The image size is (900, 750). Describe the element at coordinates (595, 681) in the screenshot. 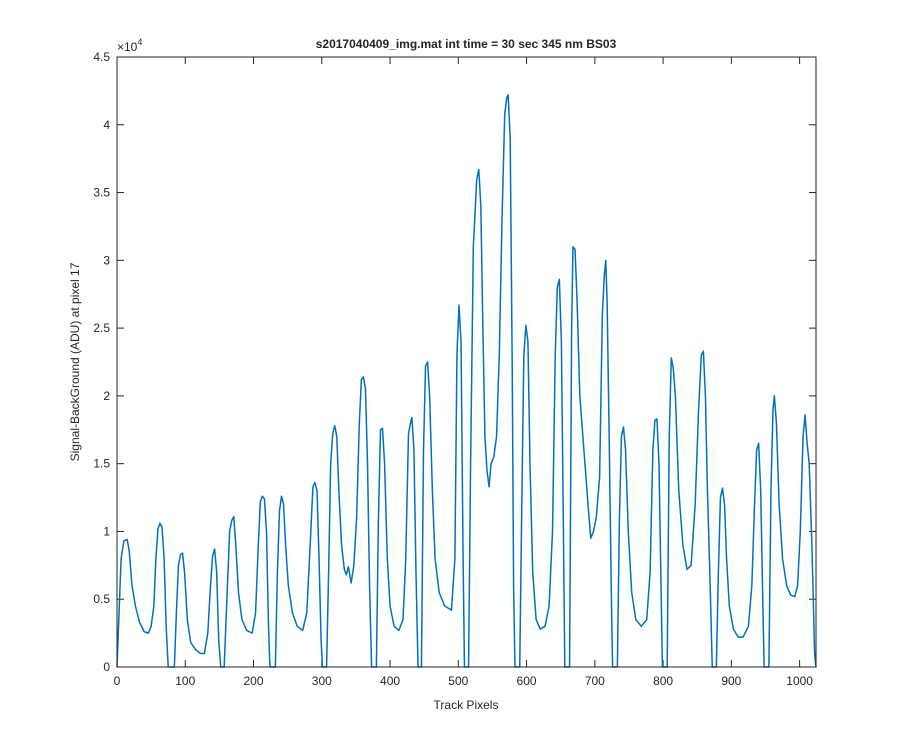

I see `x-tick-label: 700` at that location.